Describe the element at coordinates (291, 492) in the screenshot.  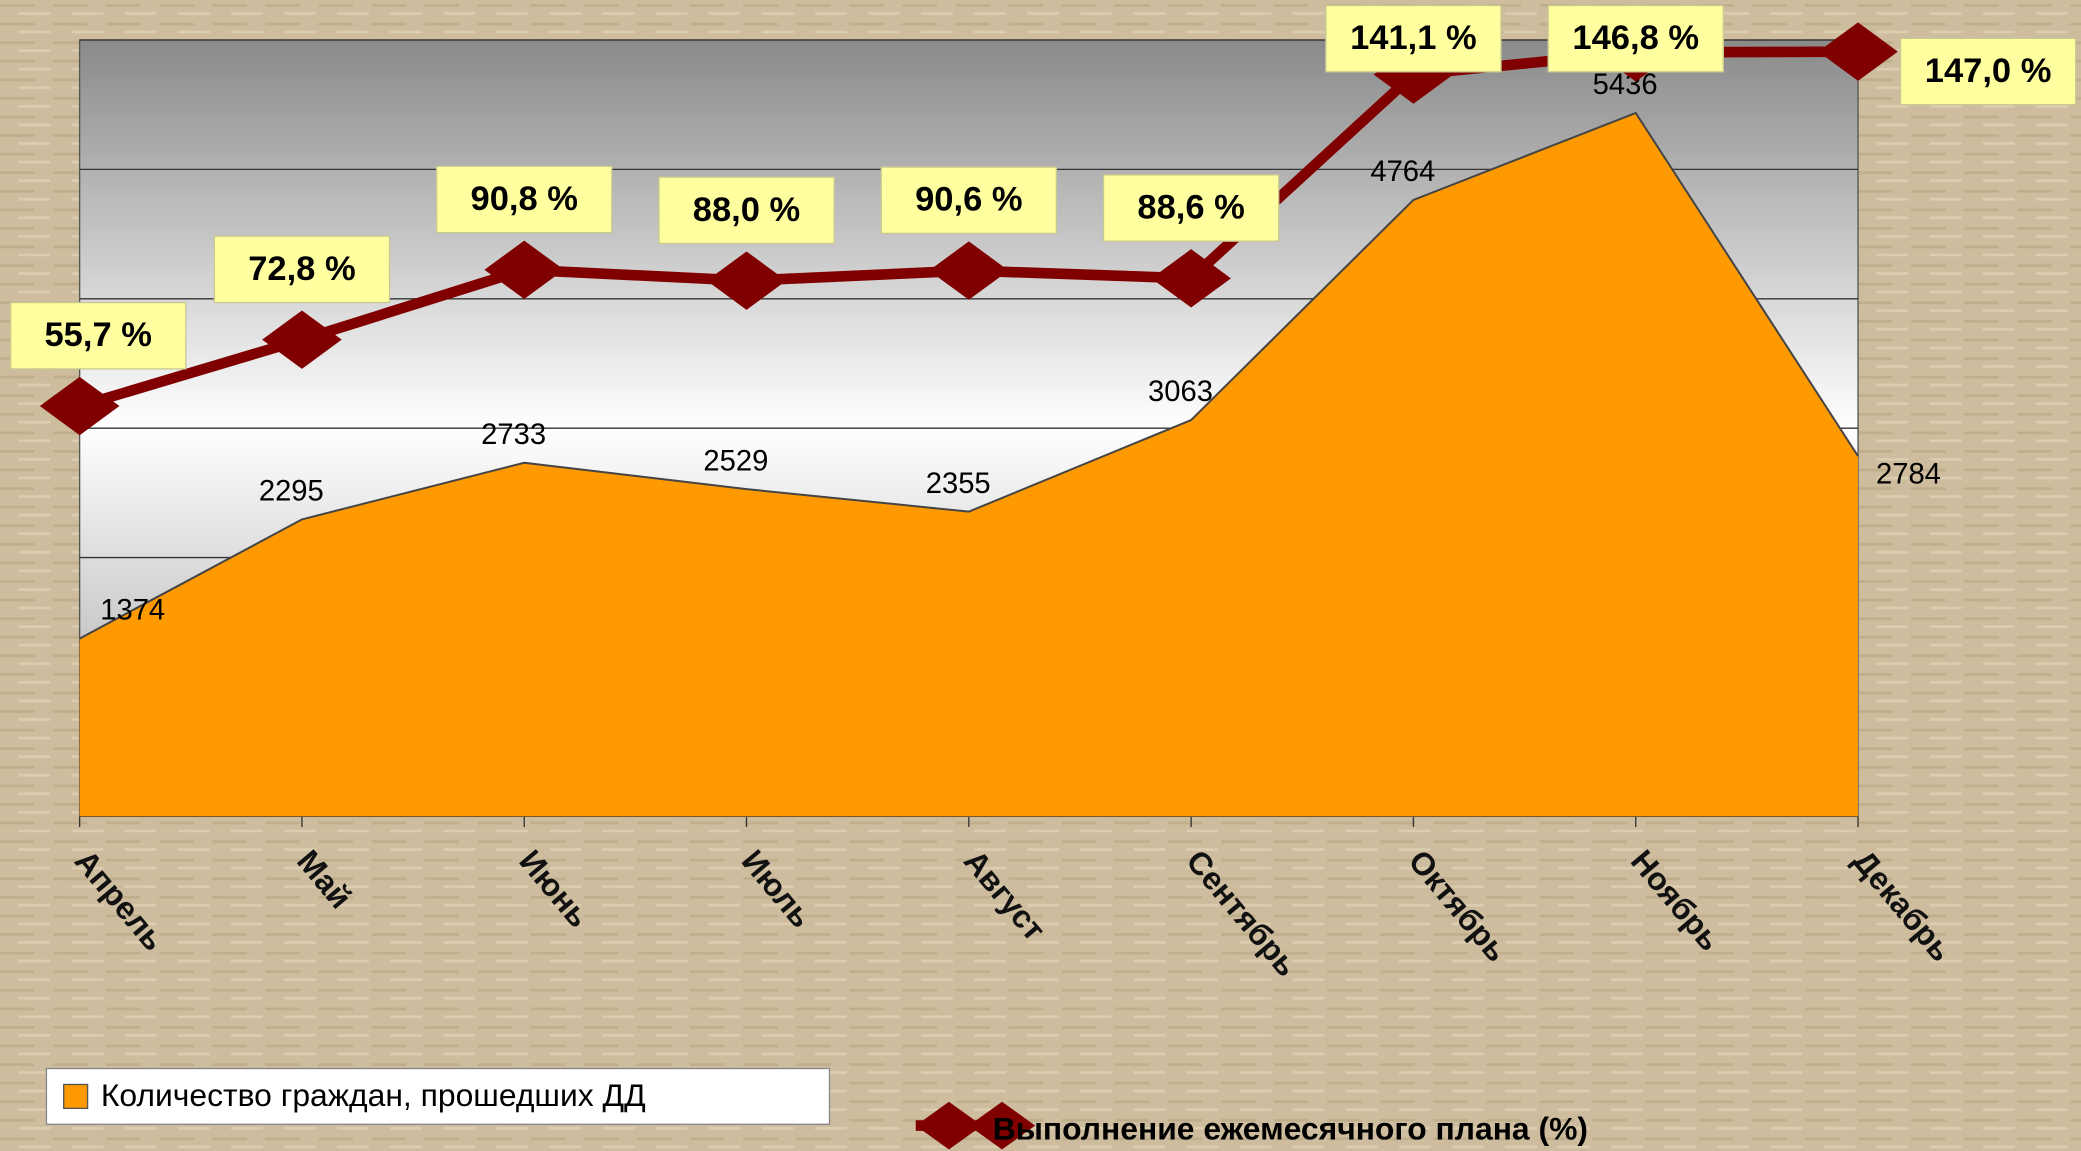
I see `data-label: 2295` at that location.